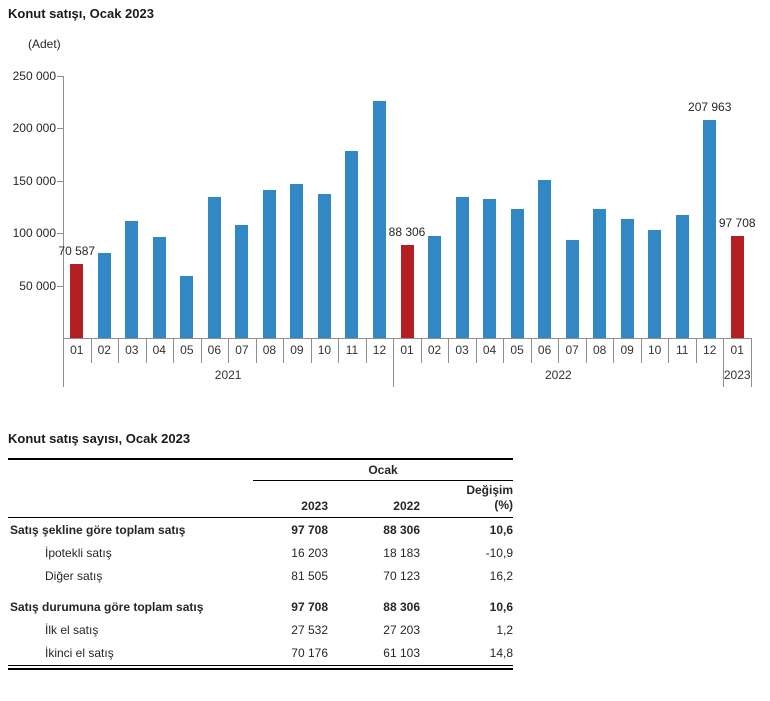  What do you see at coordinates (309, 653) in the screenshot?
I see `cell-2023: 70 176` at bounding box center [309, 653].